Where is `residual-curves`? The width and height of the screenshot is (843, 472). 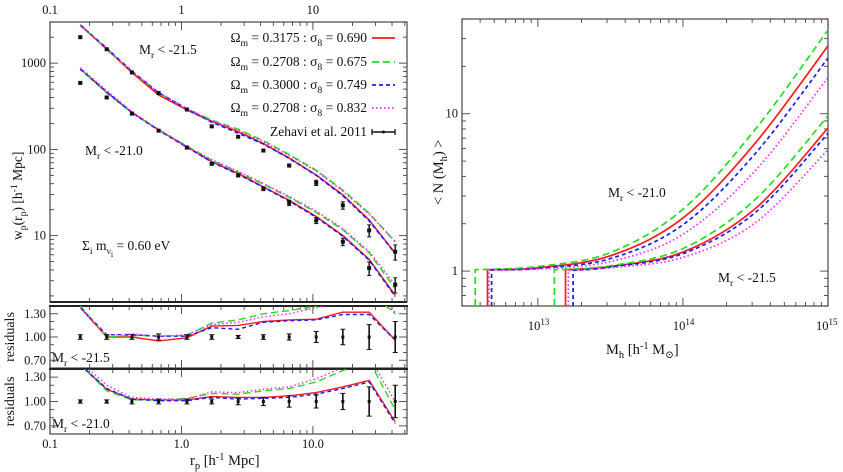
residual-curves is located at coordinates (237, 396).